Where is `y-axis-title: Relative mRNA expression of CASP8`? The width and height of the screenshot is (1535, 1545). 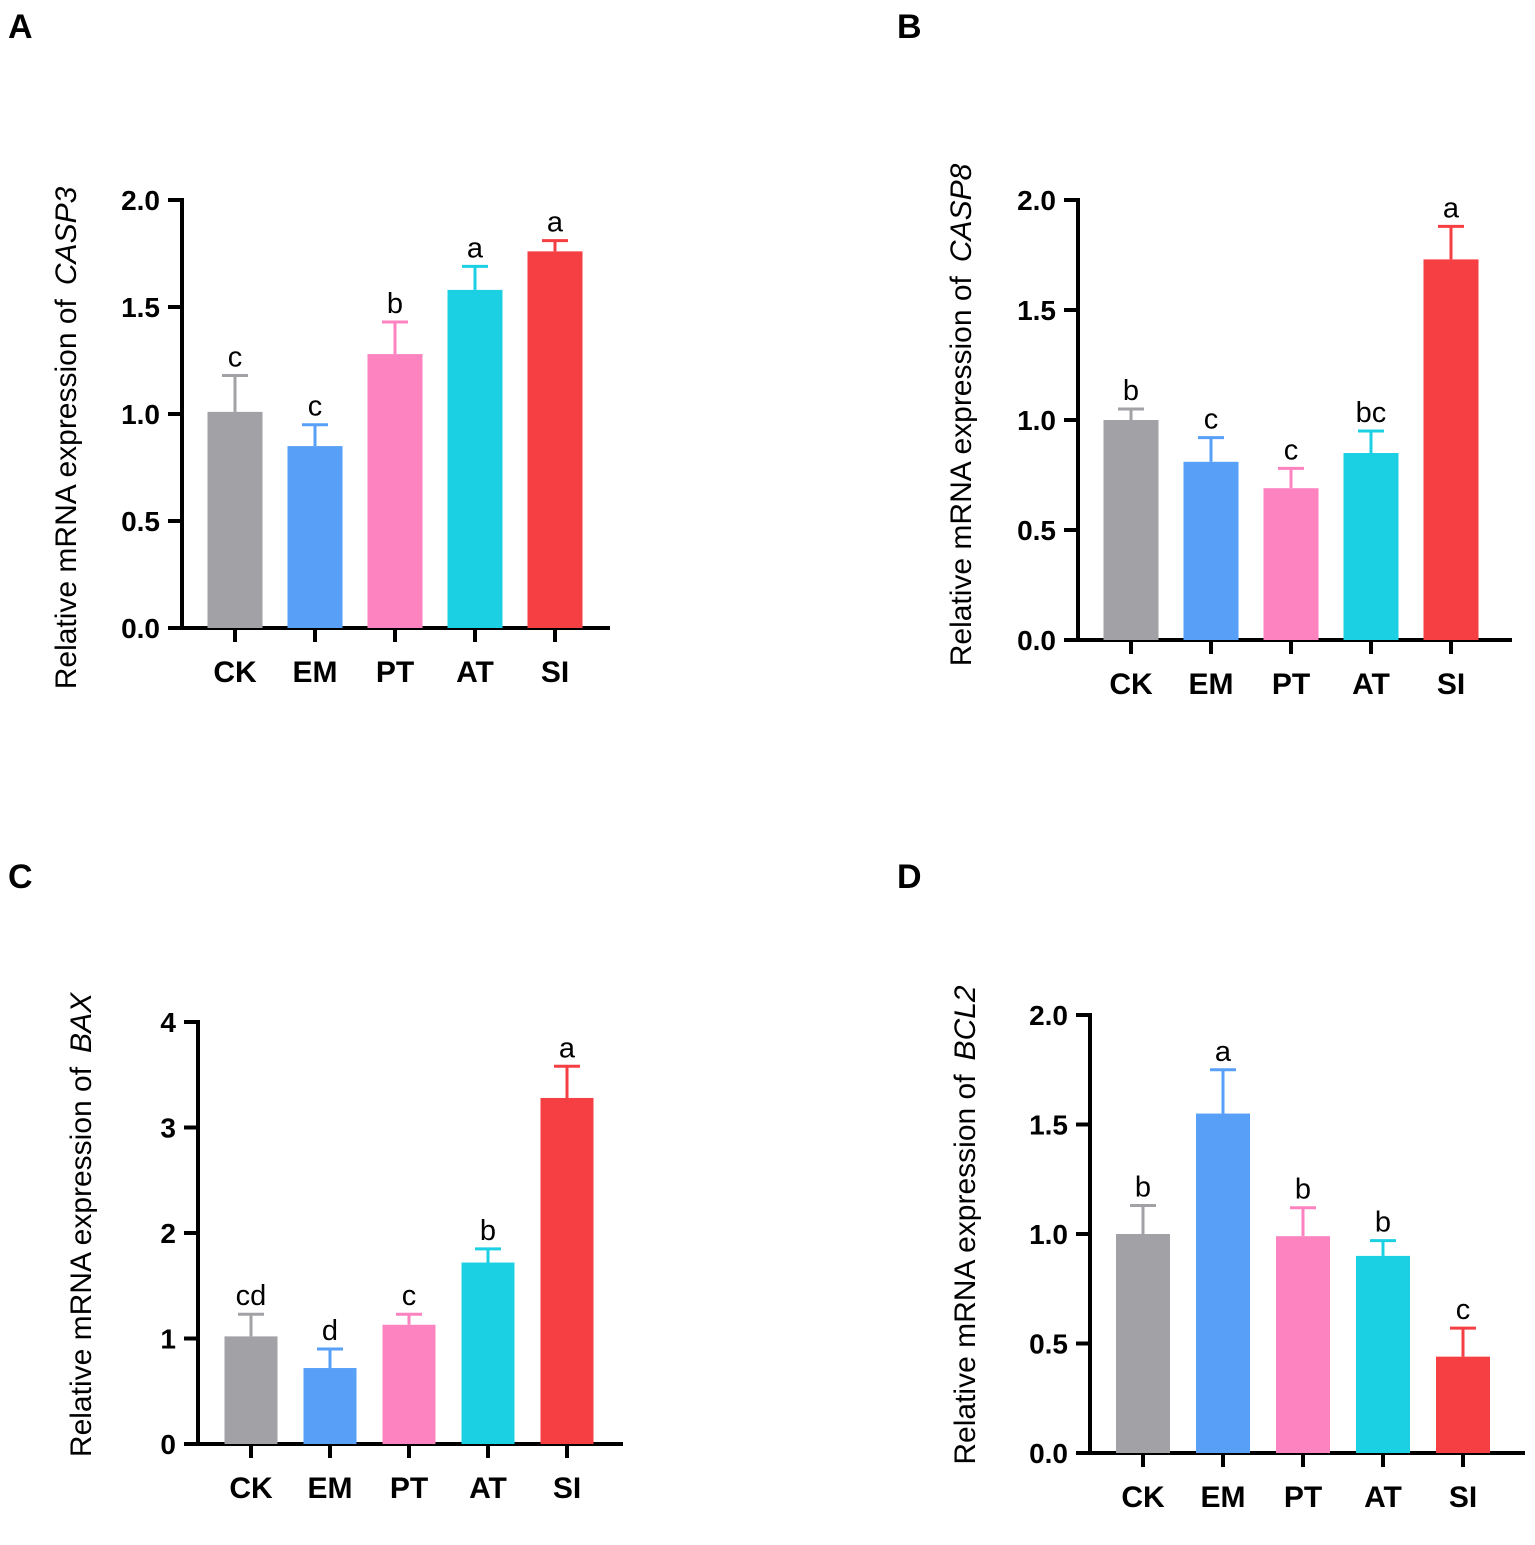
y-axis-title: Relative mRNA expression of CASP8 is located at coordinates (961, 414).